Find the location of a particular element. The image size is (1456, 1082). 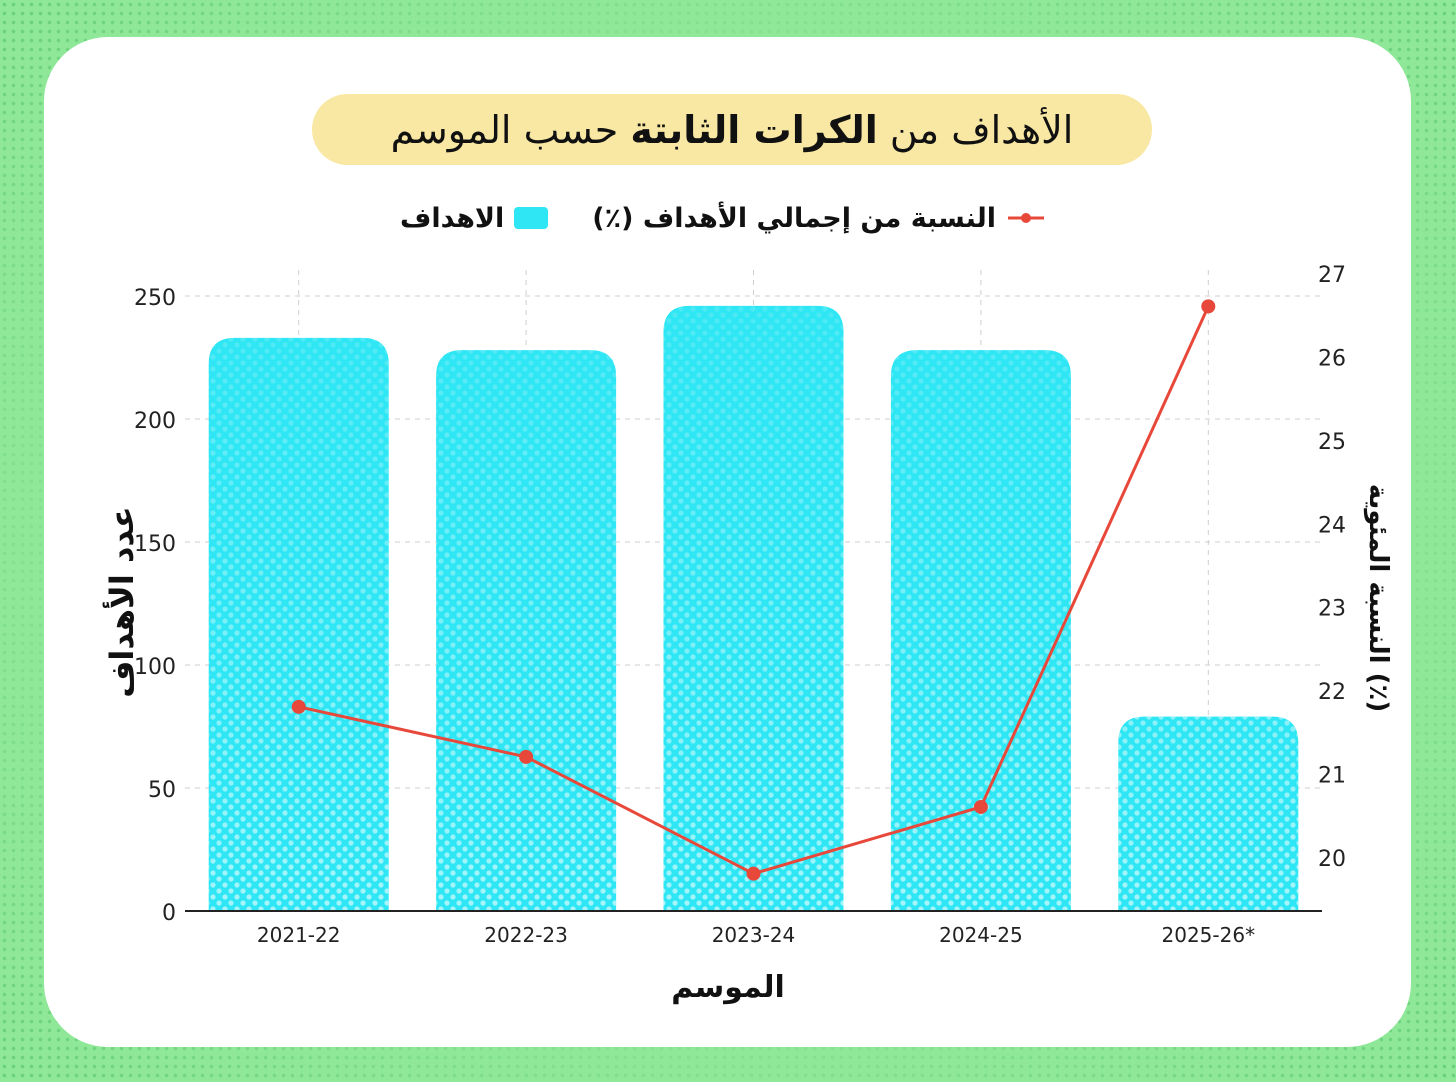

x-tick-label: 2022-23 is located at coordinates (526, 935).